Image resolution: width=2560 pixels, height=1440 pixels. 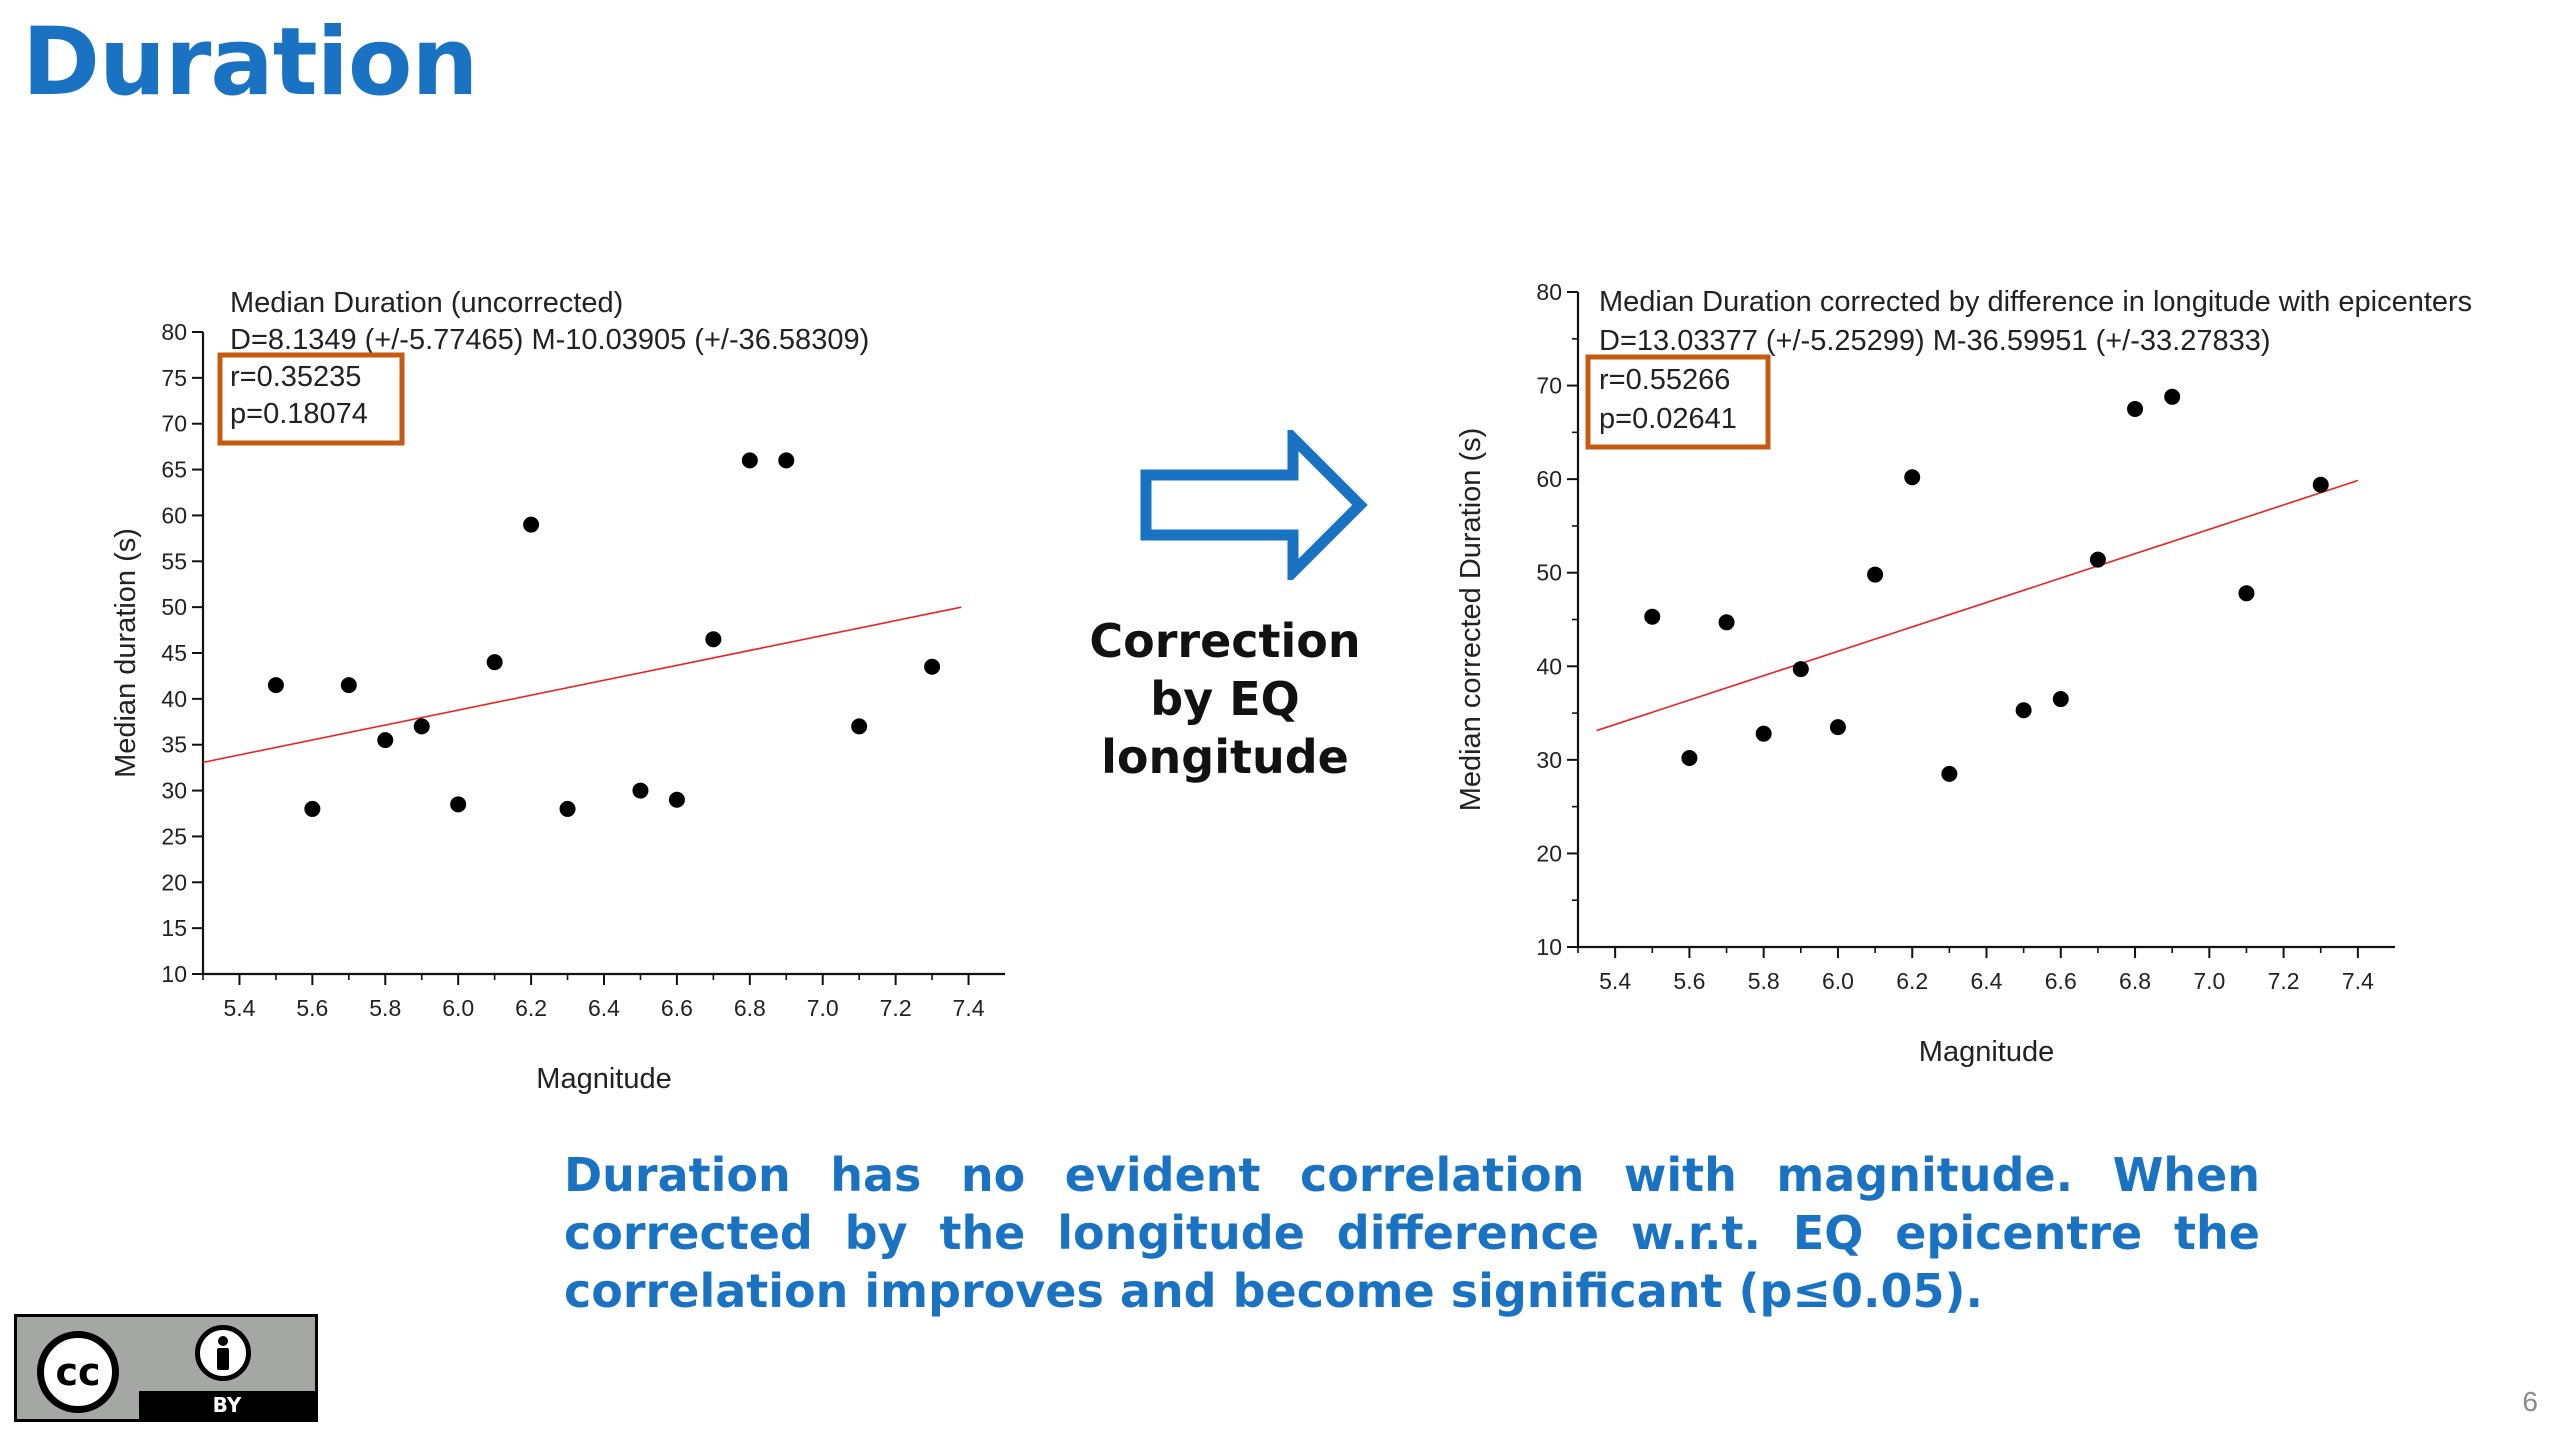 What do you see at coordinates (299, 414) in the screenshot?
I see `p-value: p=0.18074` at bounding box center [299, 414].